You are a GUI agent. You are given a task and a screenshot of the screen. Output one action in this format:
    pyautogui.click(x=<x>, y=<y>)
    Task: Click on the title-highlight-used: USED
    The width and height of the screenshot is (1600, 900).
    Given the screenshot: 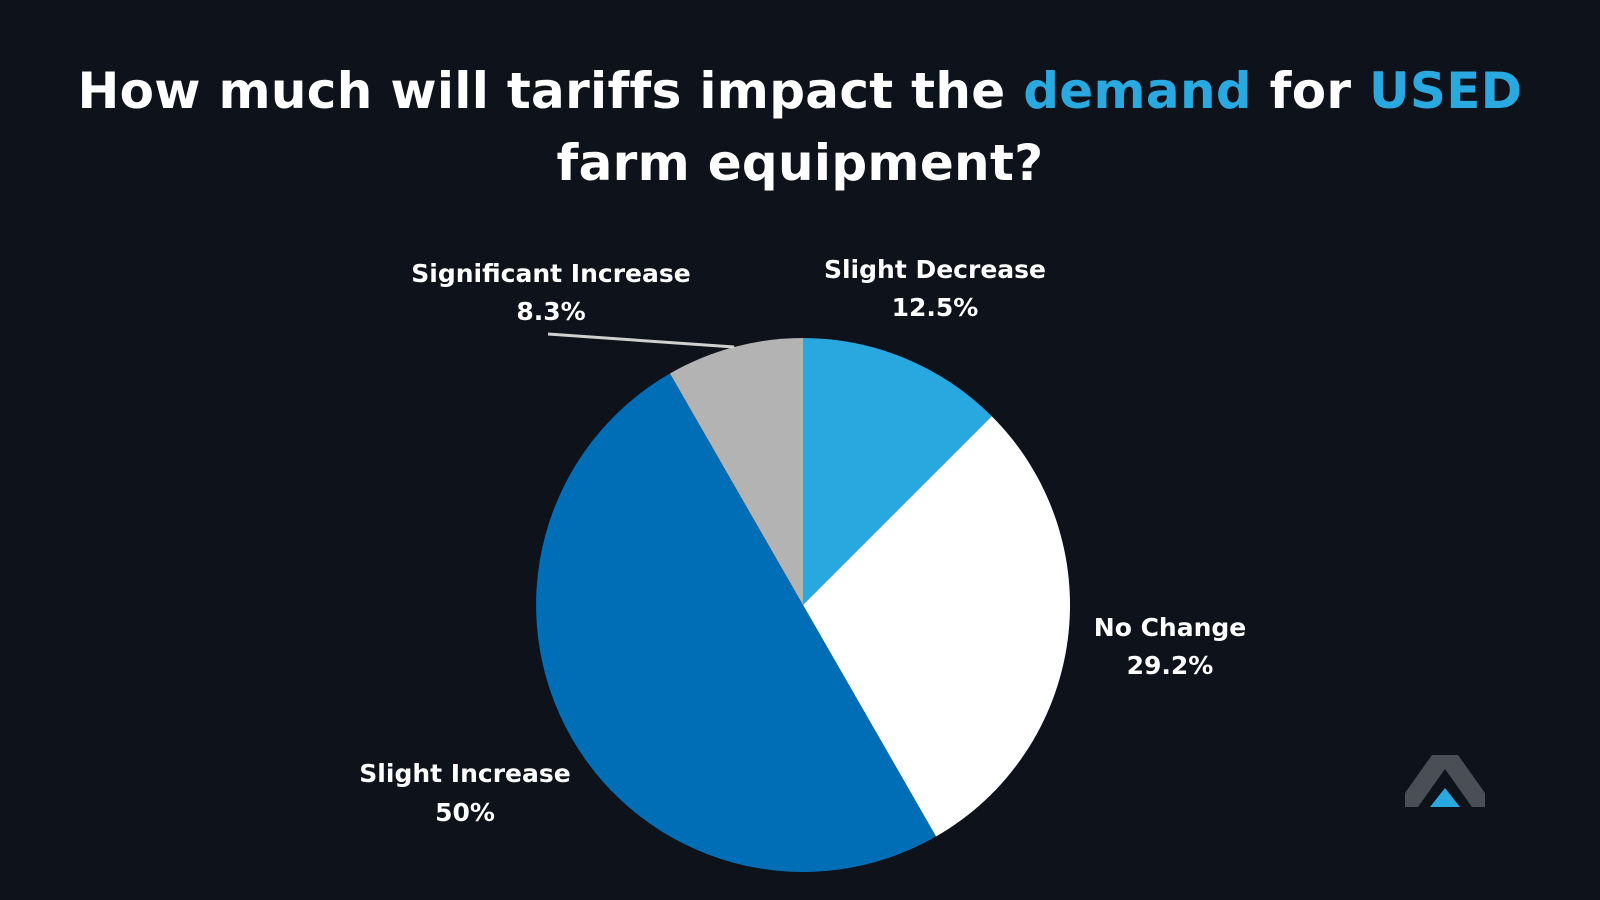 What is the action you would take?
    pyautogui.click(x=1446, y=91)
    